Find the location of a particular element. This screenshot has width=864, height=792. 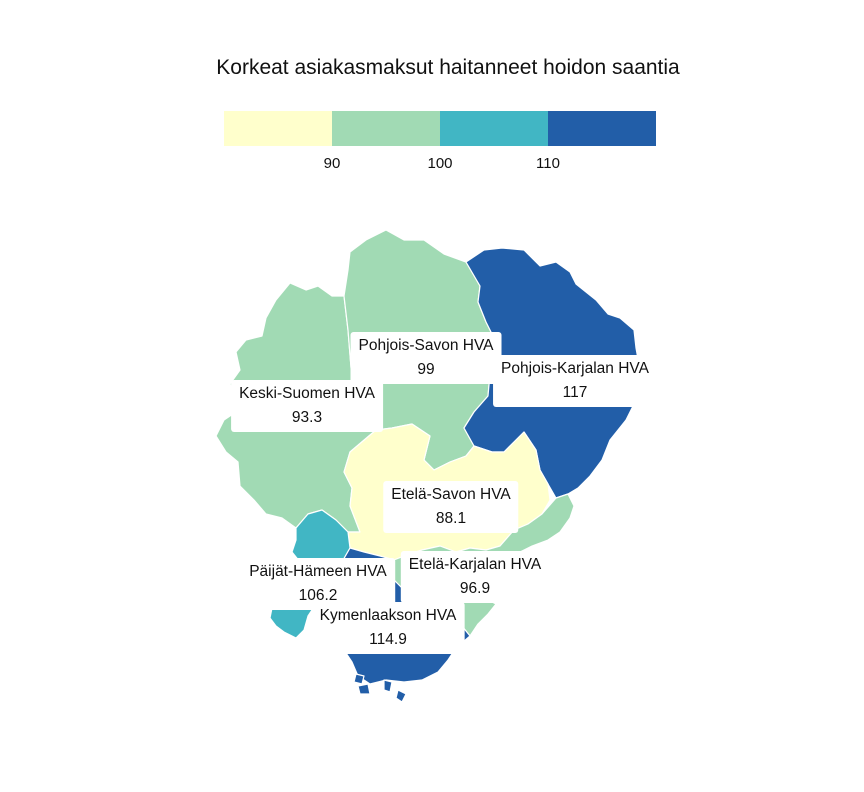

label-value: 88.1 is located at coordinates (451, 518).